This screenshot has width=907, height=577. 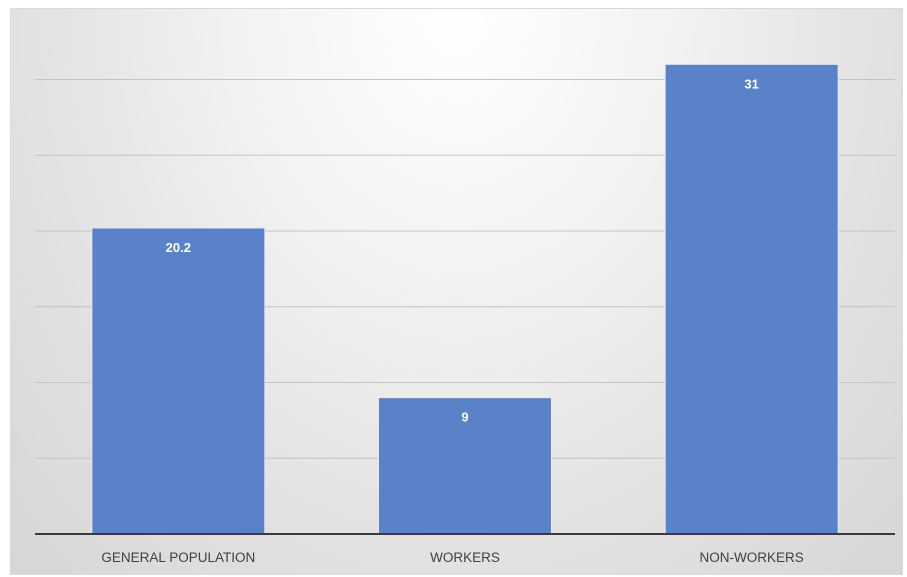 What do you see at coordinates (465, 557) in the screenshot?
I see `category-label: WORKERS` at bounding box center [465, 557].